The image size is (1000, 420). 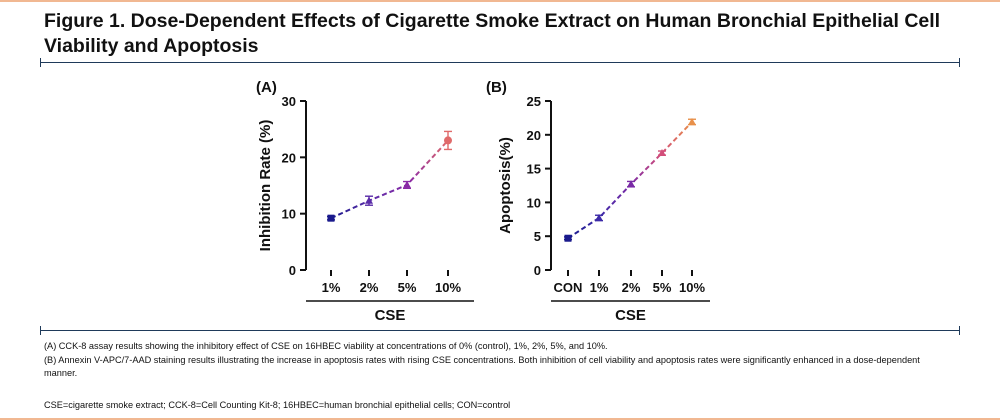 I want to click on y-tick-label: 25, so click(x=534, y=101).